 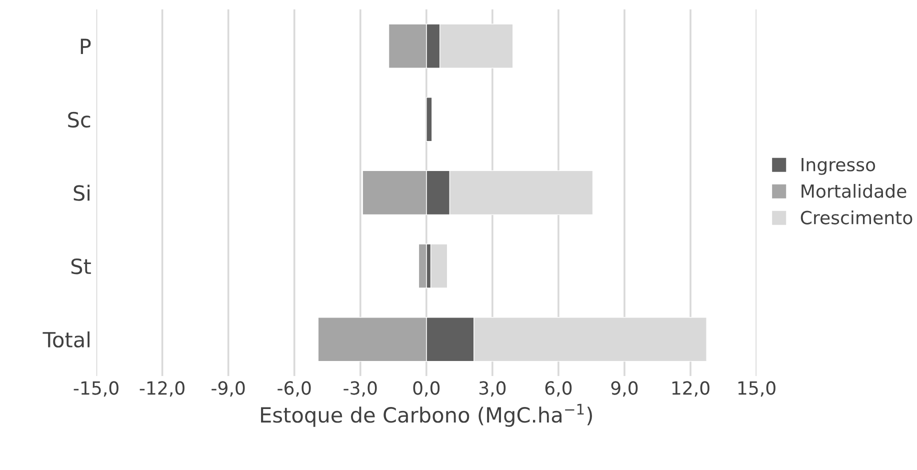 I want to click on x-tick-label: 6,0, so click(x=558, y=389).